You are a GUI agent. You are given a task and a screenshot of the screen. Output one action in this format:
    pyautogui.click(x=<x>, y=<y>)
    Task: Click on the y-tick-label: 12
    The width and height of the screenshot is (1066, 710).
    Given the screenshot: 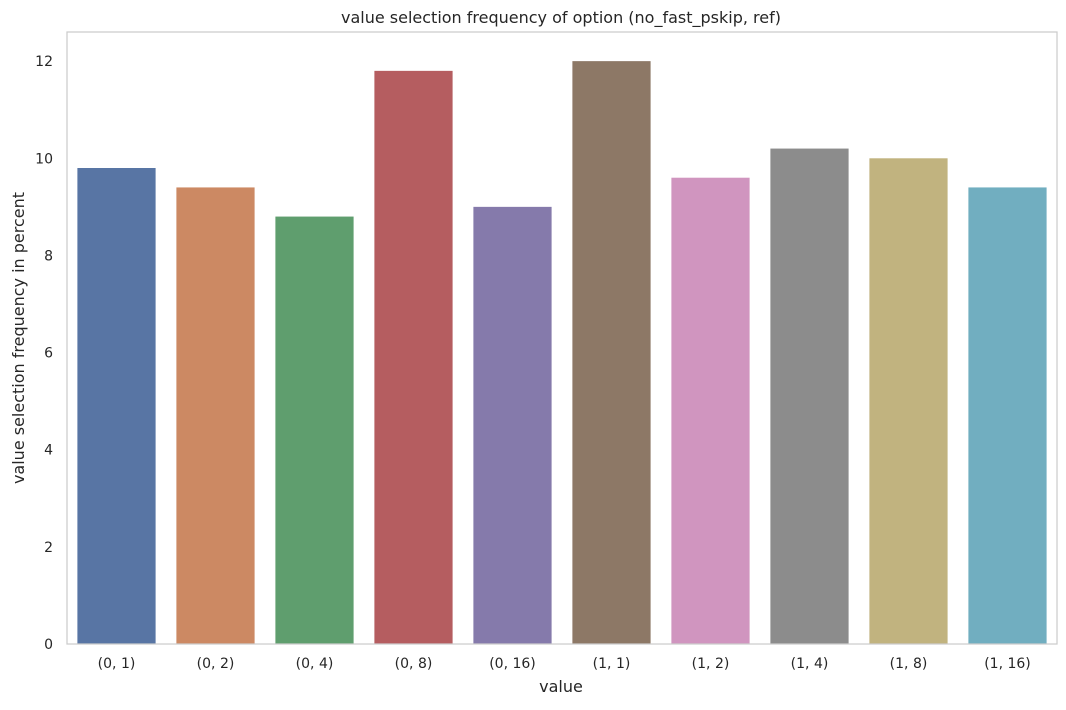 What is the action you would take?
    pyautogui.click(x=44, y=62)
    